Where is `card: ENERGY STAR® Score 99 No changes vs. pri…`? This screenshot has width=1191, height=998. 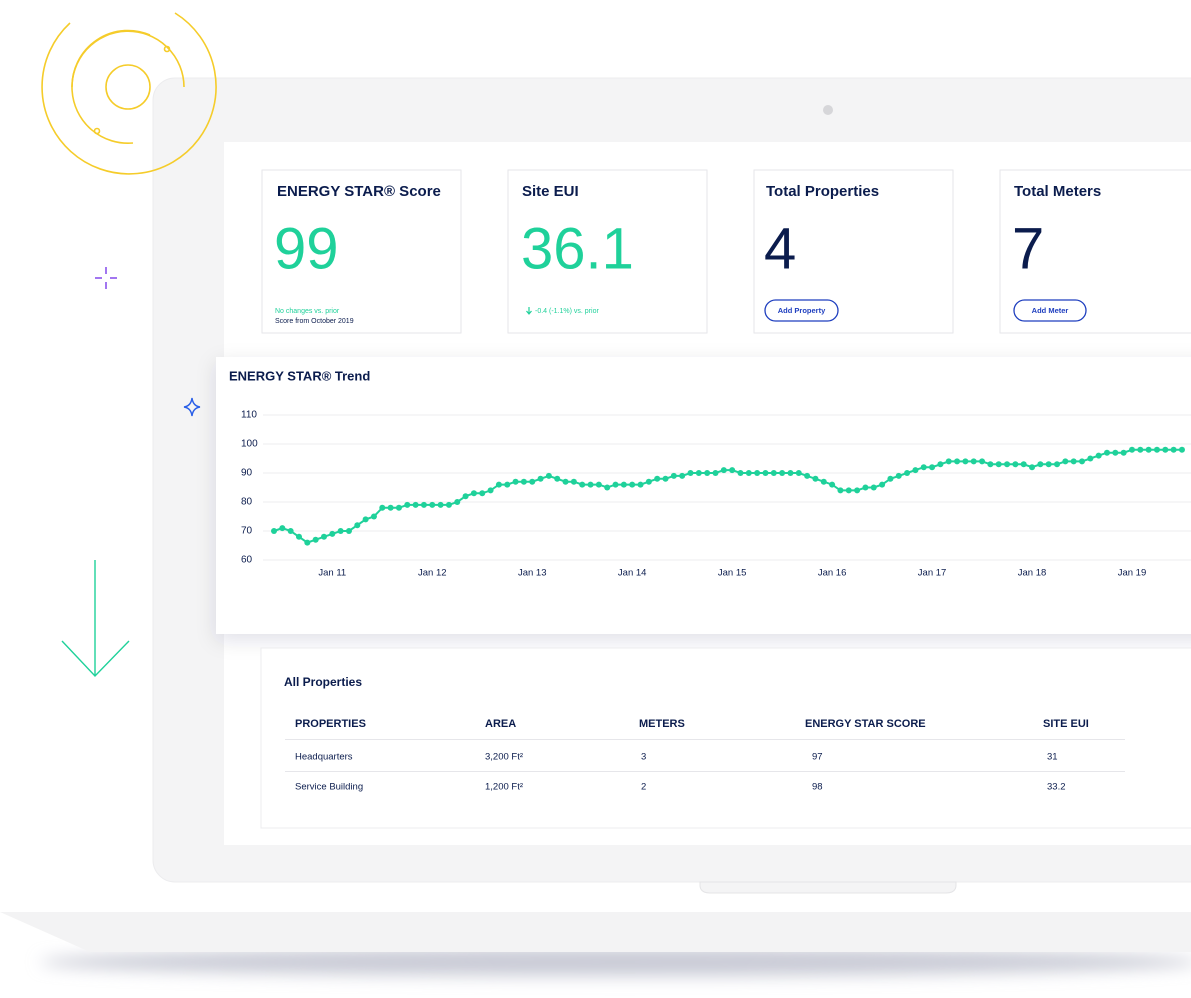
card: ENERGY STAR® Score 99 No changes vs. pri… is located at coordinates (361, 251).